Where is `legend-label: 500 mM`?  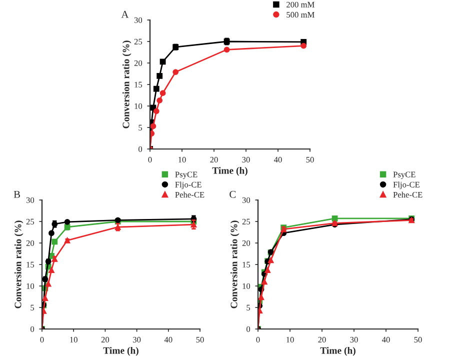 legend-label: 500 mM is located at coordinates (300, 15).